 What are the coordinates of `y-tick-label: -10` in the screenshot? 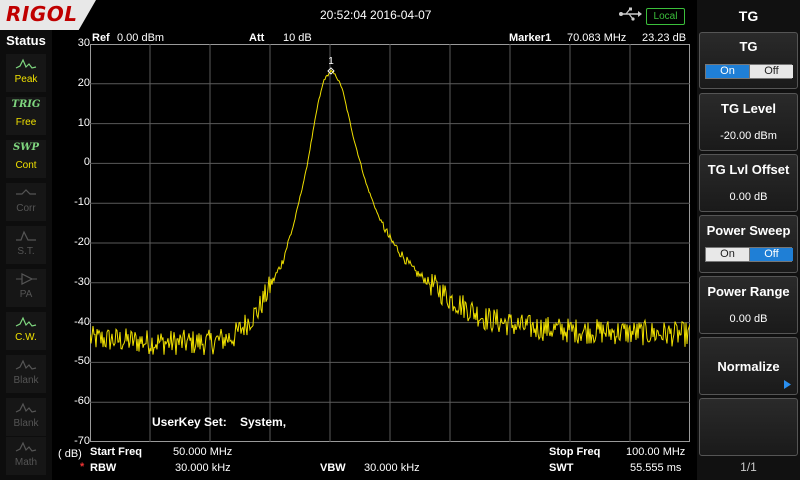 It's located at (82, 202).